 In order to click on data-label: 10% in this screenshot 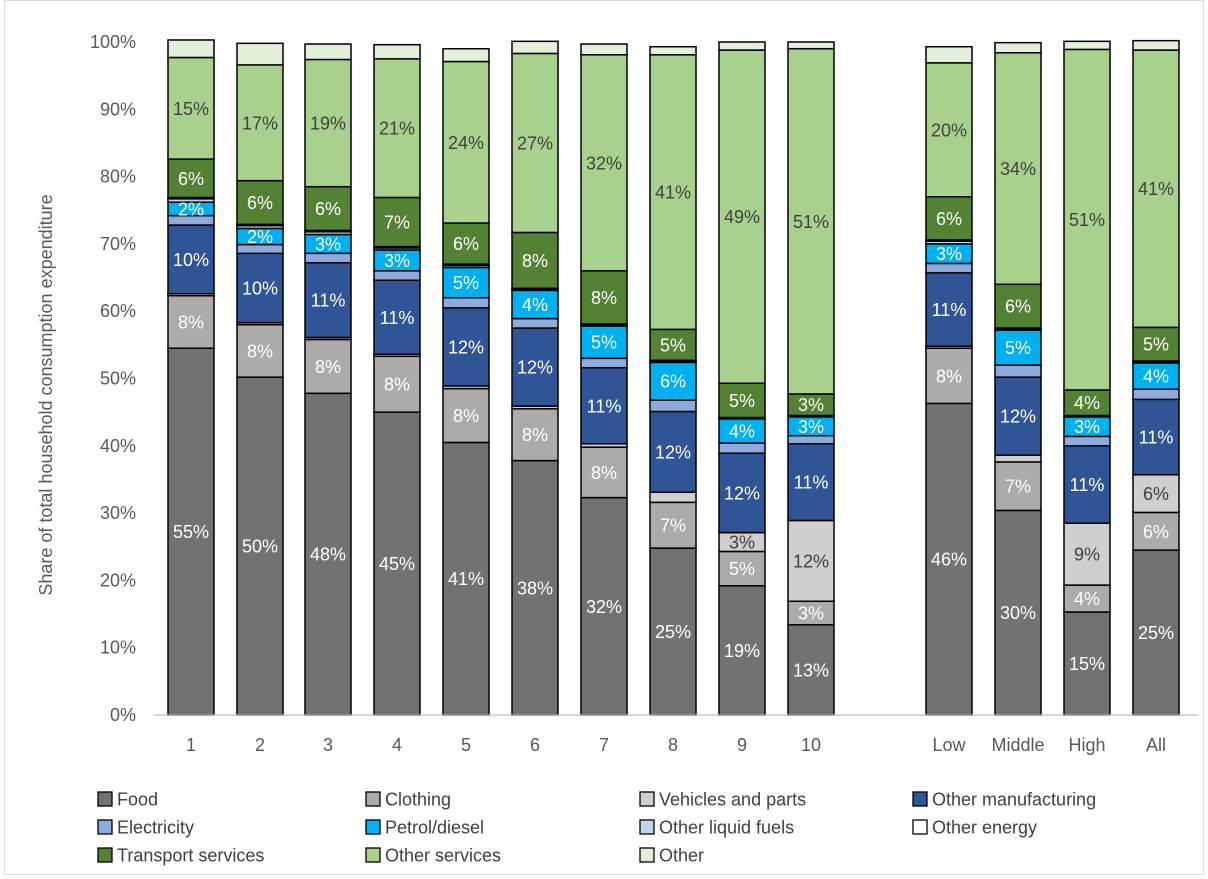, I will do `click(260, 288)`.